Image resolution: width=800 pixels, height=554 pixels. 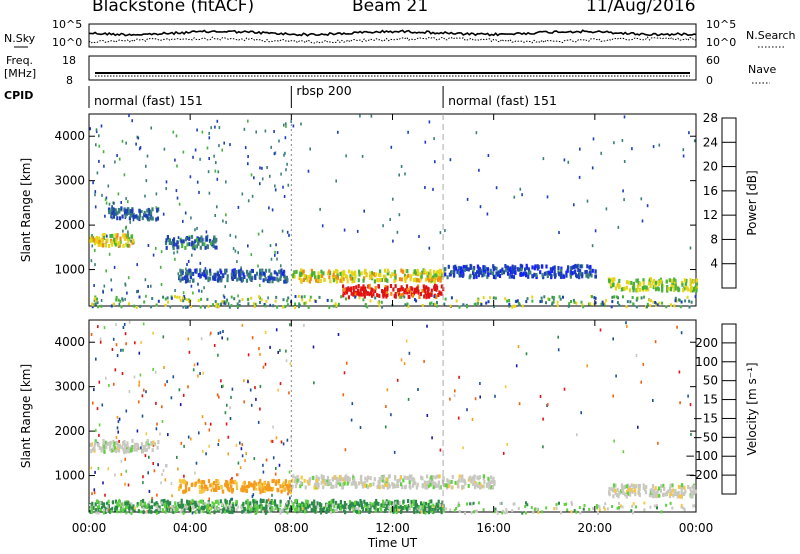 I want to click on freq-tick-top: 18, so click(x=69, y=60).